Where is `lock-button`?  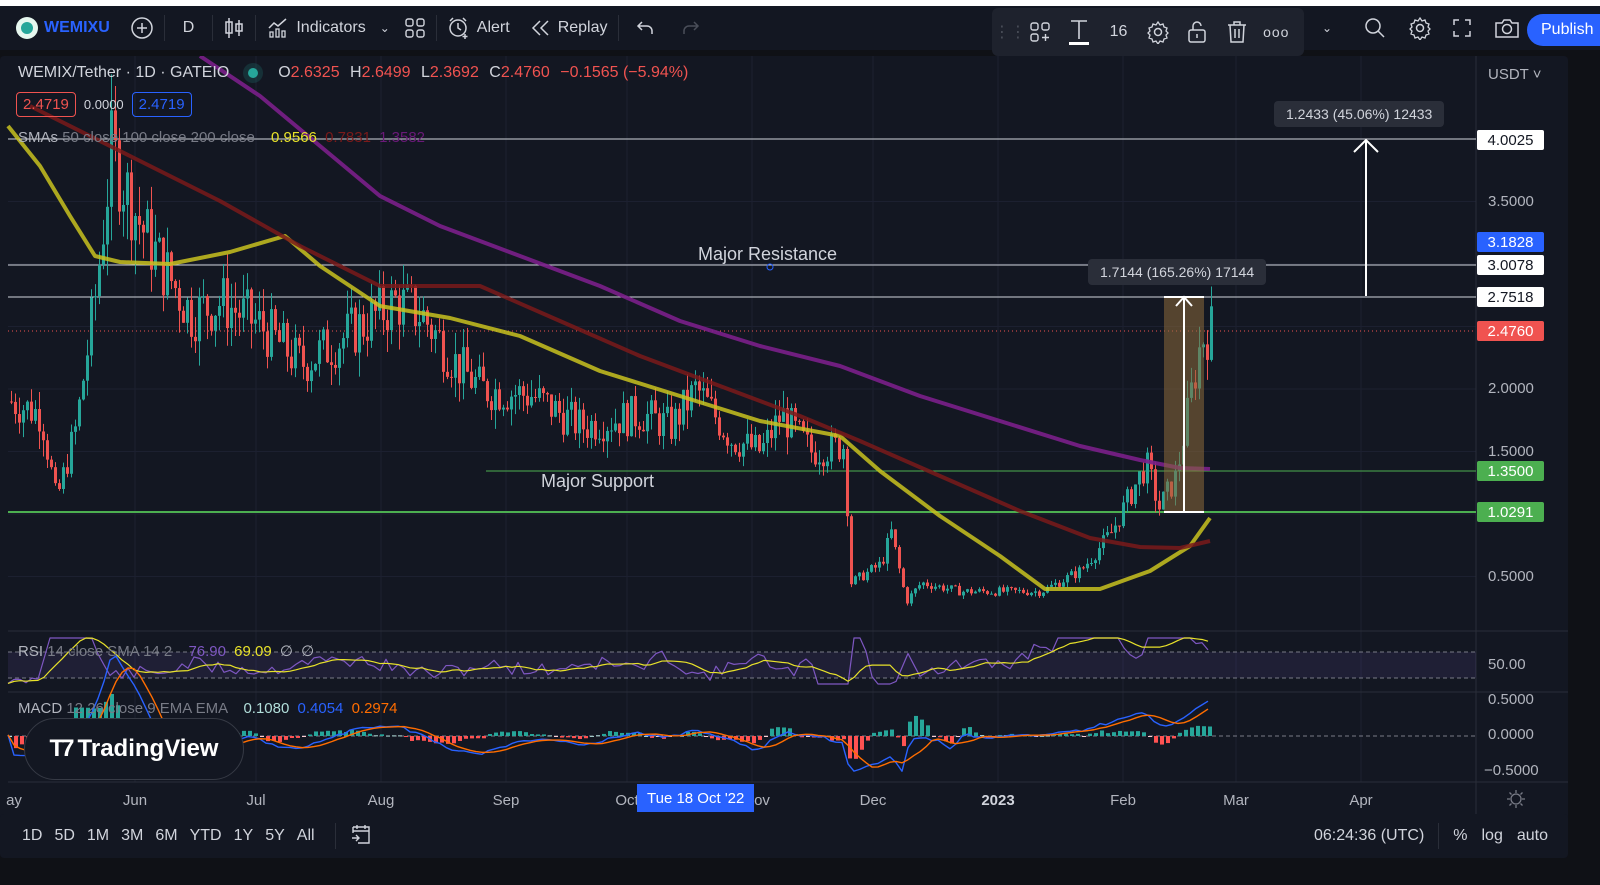
lock-button is located at coordinates (1197, 32).